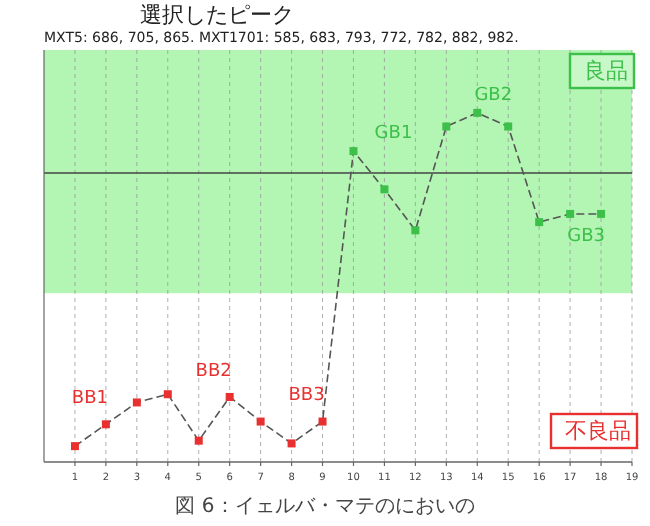 Image resolution: width=650 pixels, height=526 pixels. Describe the element at coordinates (325, 507) in the screenshot. I see `caption: 図 6：イェルバ・マテのにおいの` at that location.